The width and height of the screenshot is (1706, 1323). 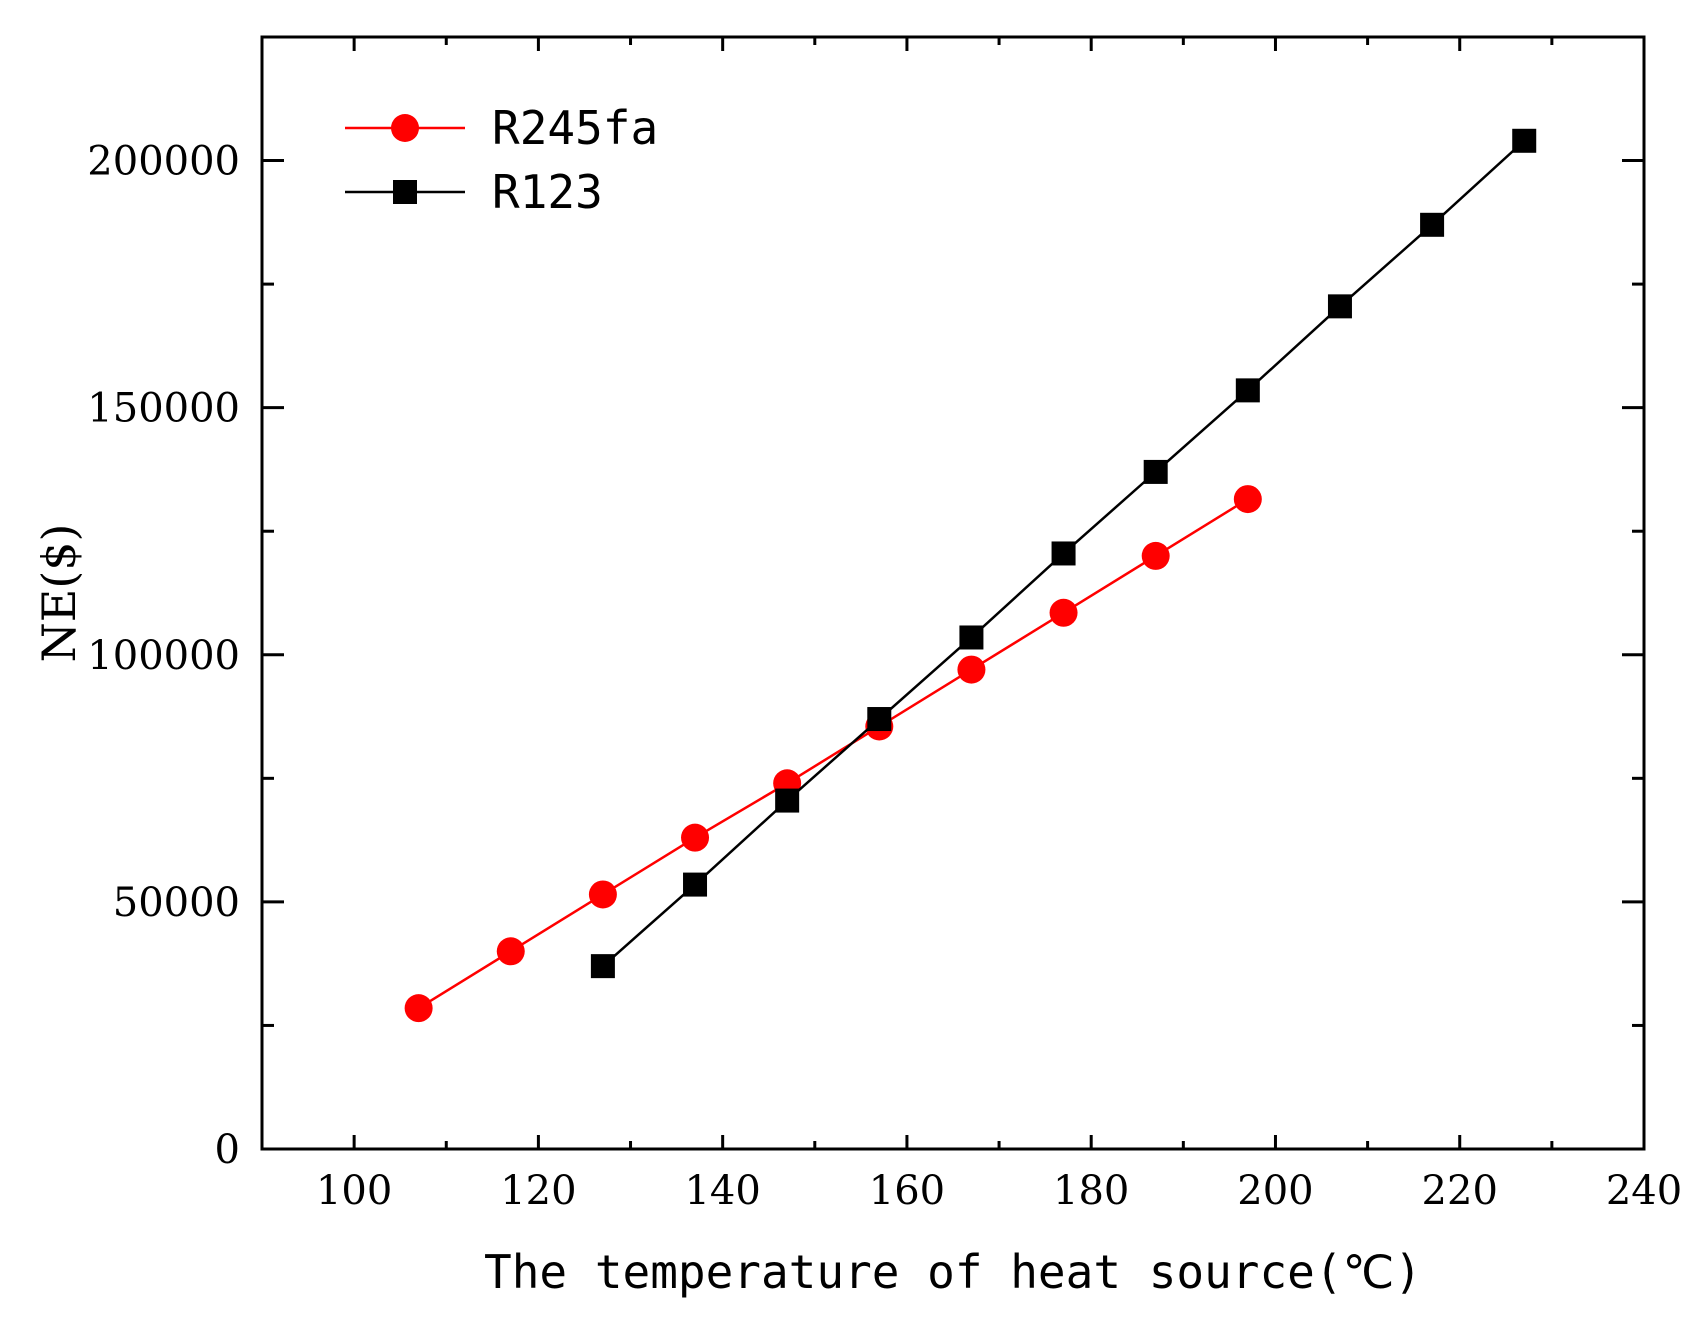 I want to click on x-tick-label: 180, so click(x=1091, y=1191).